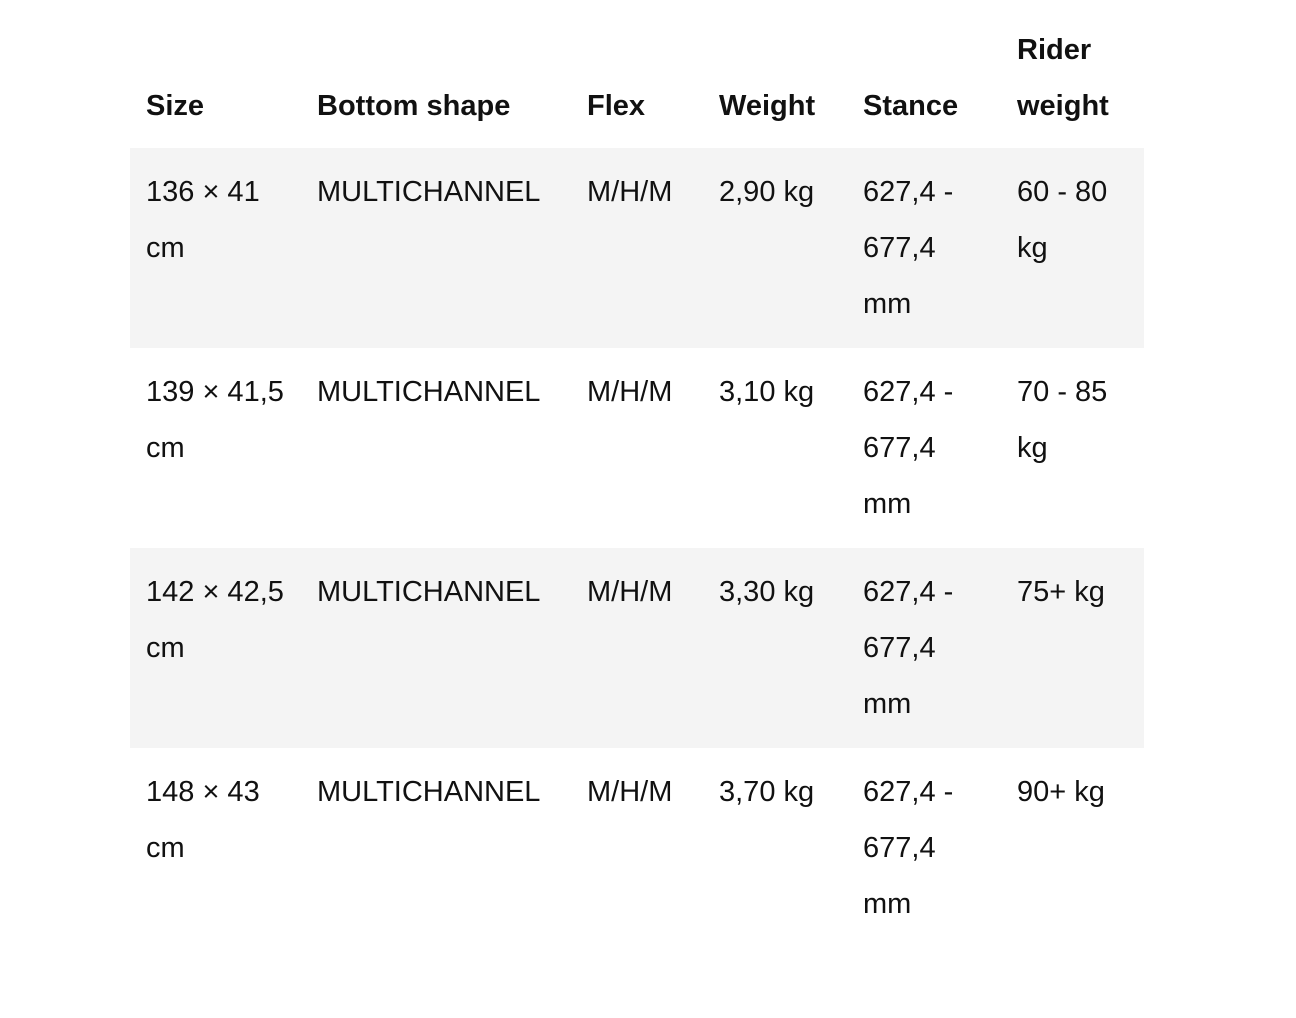 This screenshot has height=1018, width=1296. What do you see at coordinates (775, 248) in the screenshot?
I see `cell-weight: 2,90 kg` at bounding box center [775, 248].